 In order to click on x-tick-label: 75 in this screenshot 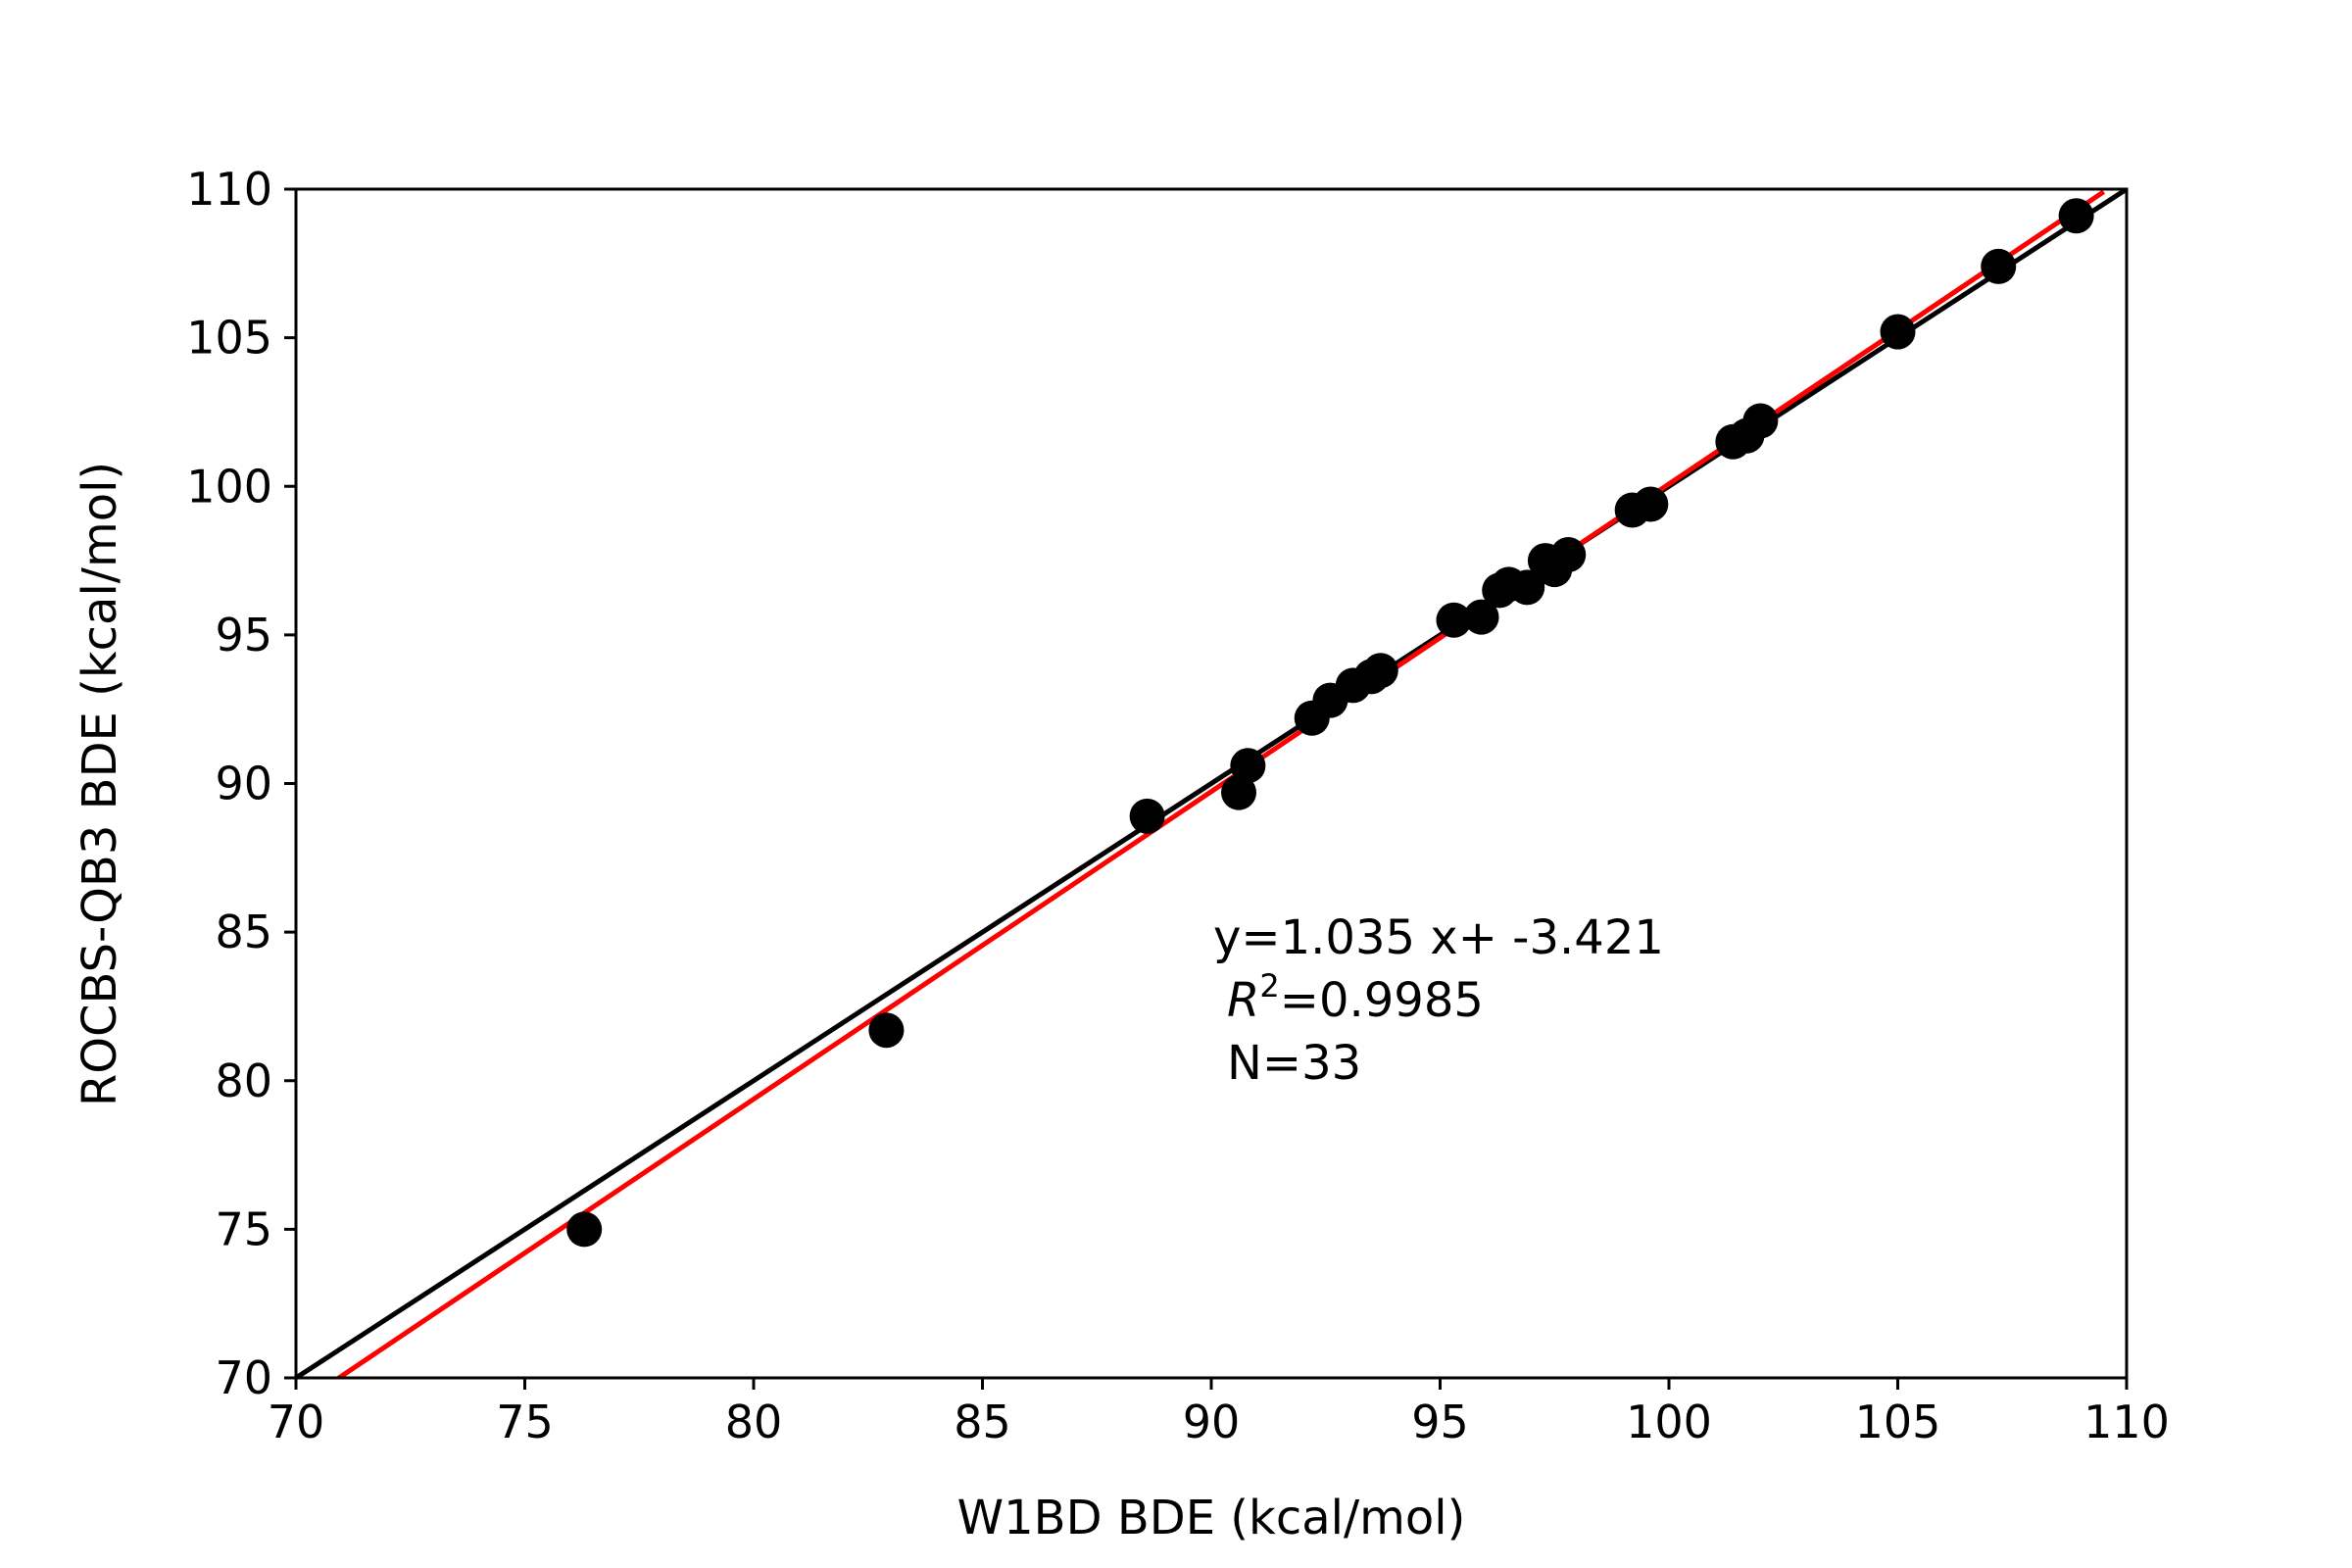, I will do `click(525, 1422)`.